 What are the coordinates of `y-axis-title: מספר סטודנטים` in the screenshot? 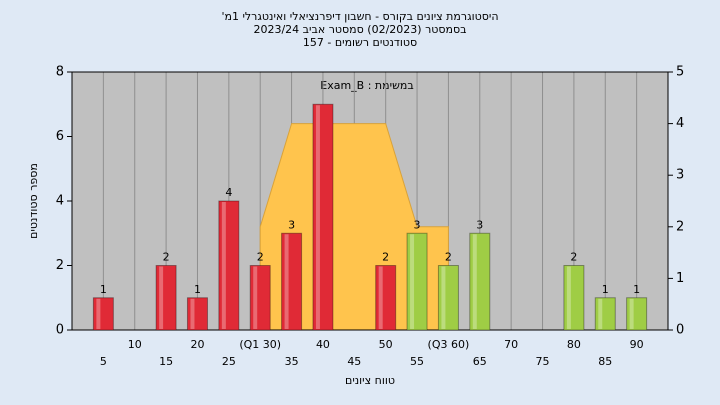 It's located at (33, 201).